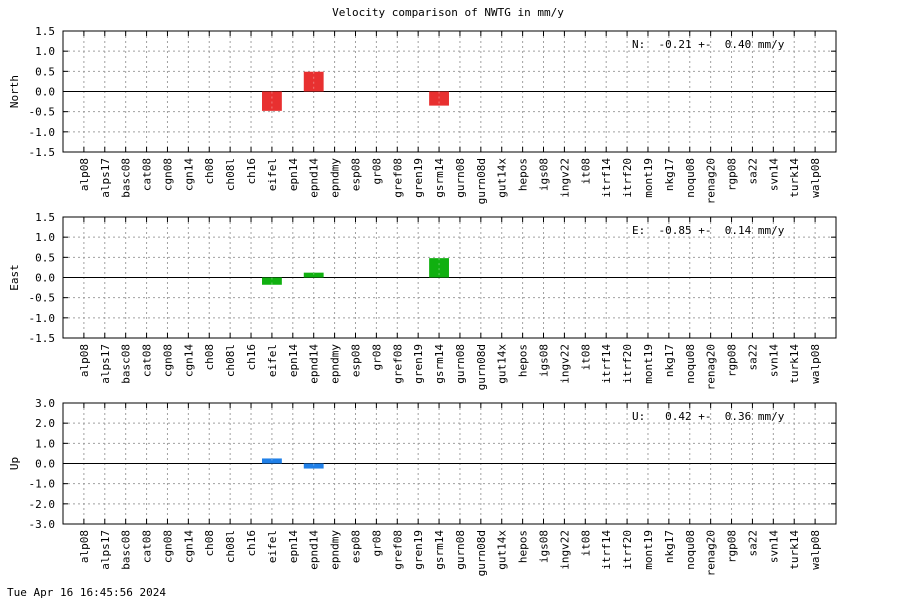  Describe the element at coordinates (42, 524) in the screenshot. I see `up-ytick-label: -3.0` at that location.